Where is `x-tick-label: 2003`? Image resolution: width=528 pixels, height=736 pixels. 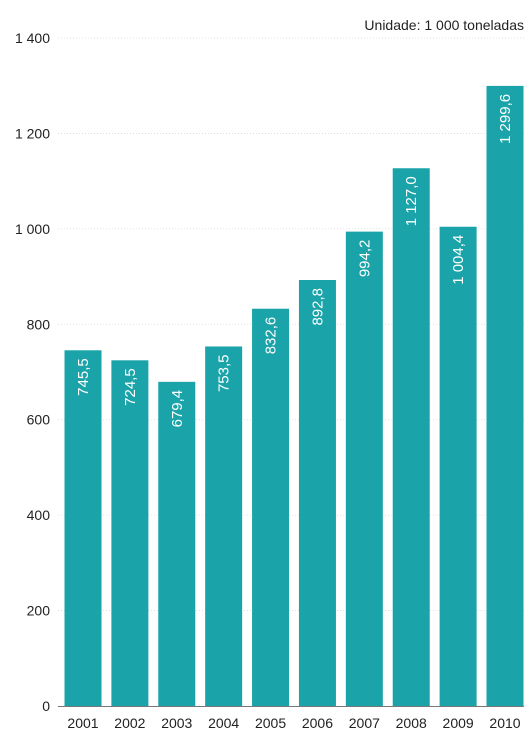
x-tick-label: 2003 is located at coordinates (176, 723).